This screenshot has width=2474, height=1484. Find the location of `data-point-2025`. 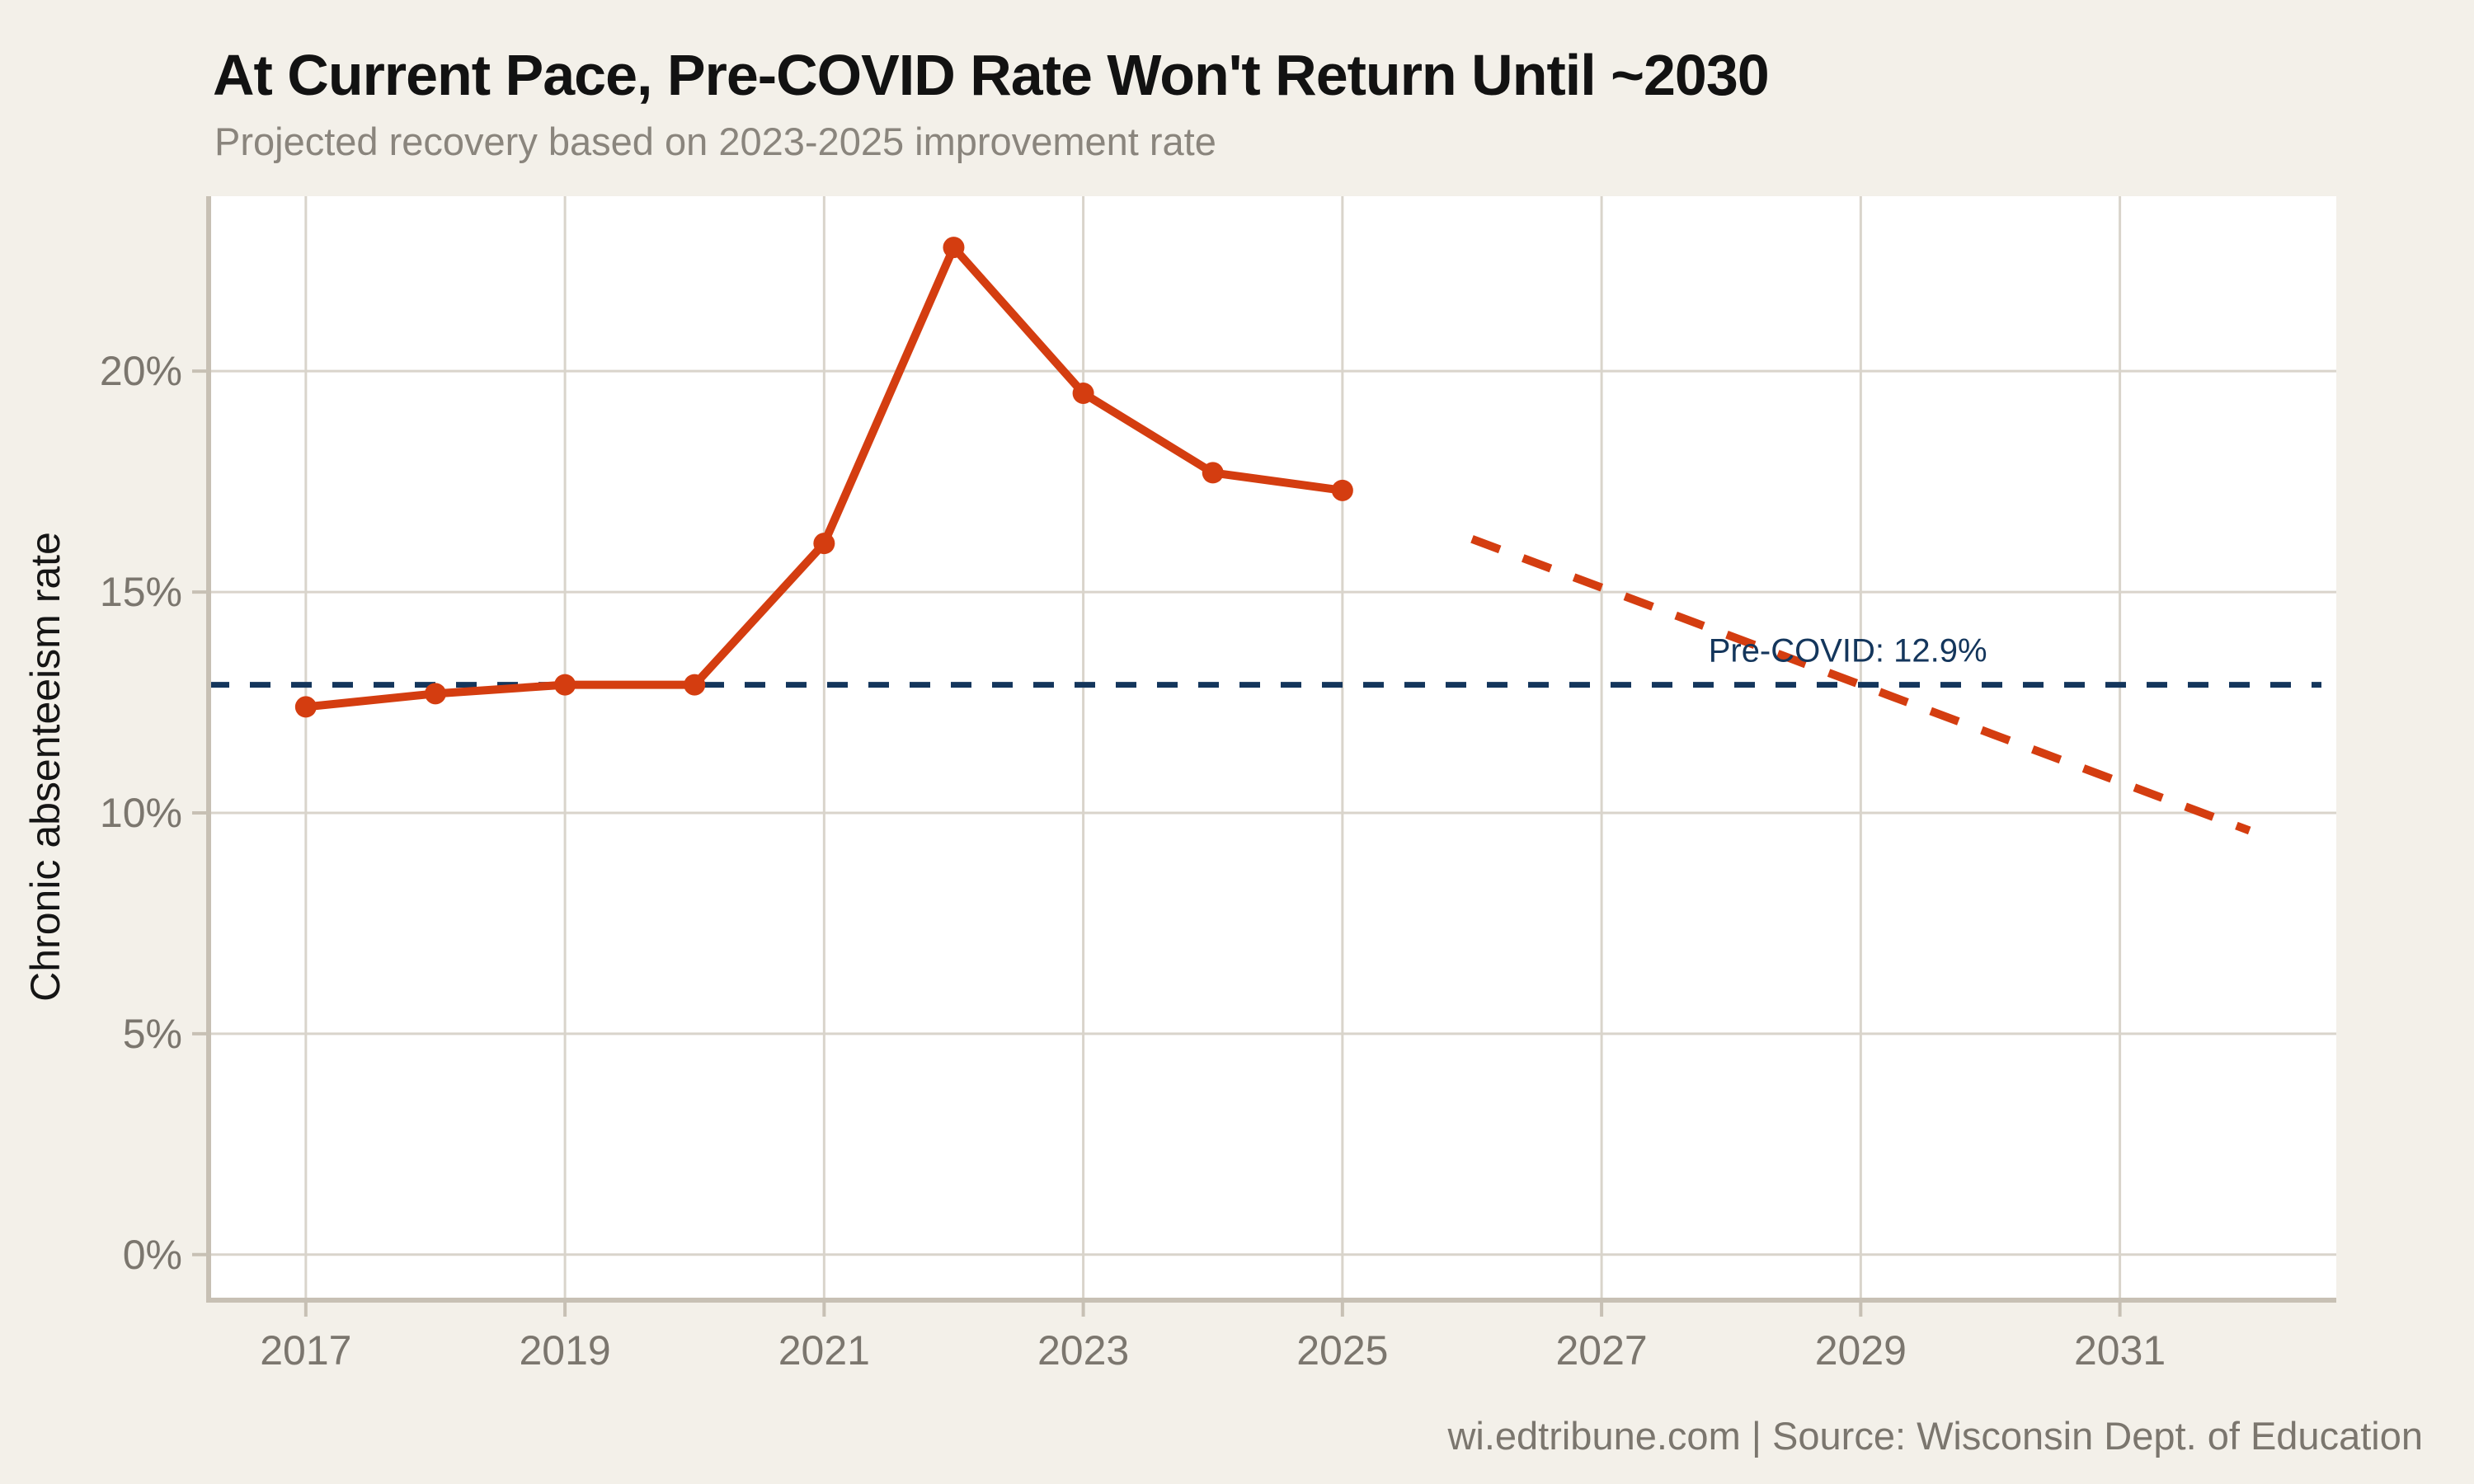

data-point-2025 is located at coordinates (1342, 490).